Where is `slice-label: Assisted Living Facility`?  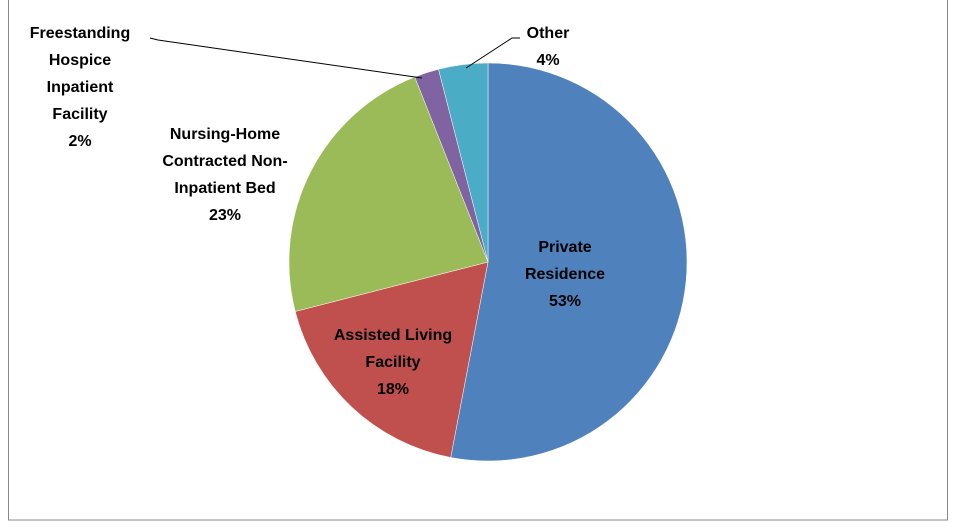
slice-label: Assisted Living Facility is located at coordinates (393, 349).